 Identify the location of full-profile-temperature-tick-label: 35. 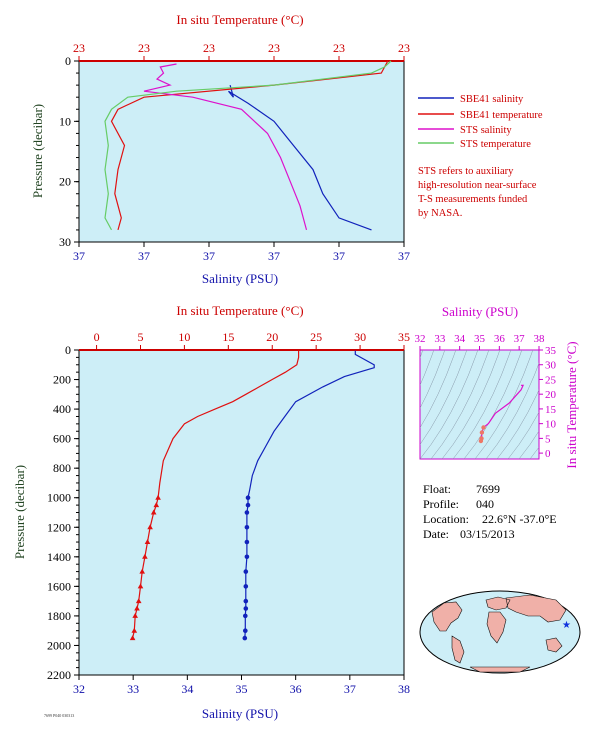
(404, 337).